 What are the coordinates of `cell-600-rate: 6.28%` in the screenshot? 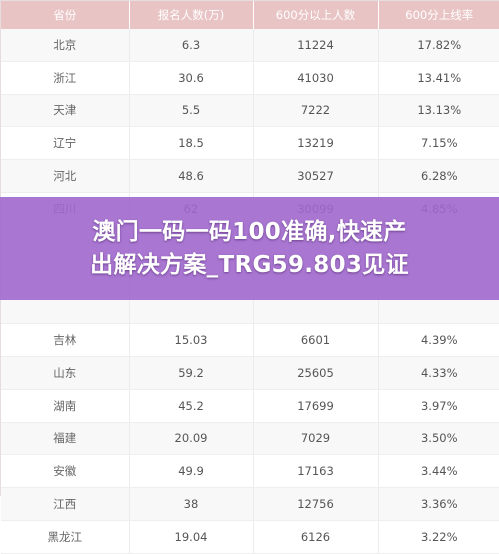 It's located at (438, 176).